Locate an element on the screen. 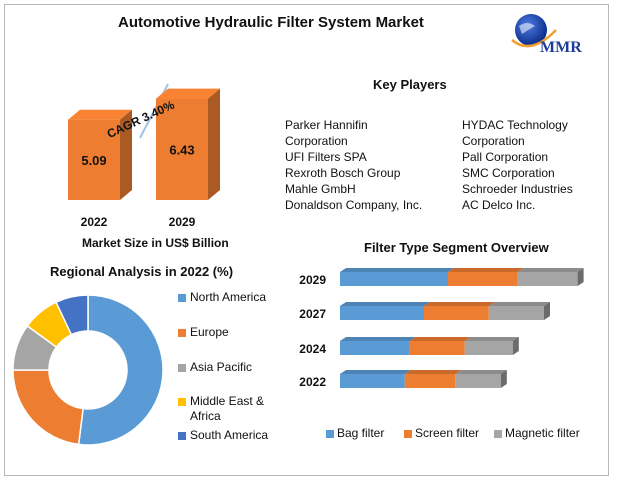 The width and height of the screenshot is (617, 484). key-player-item: UFI Filters SPA is located at coordinates (326, 157).